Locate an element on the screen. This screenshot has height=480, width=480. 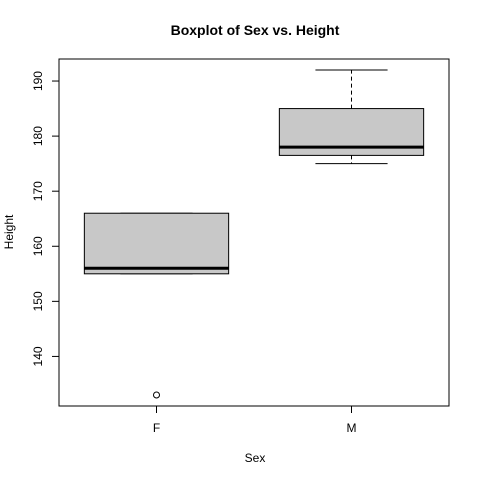
y-axis-label: Height is located at coordinates (9, 231).